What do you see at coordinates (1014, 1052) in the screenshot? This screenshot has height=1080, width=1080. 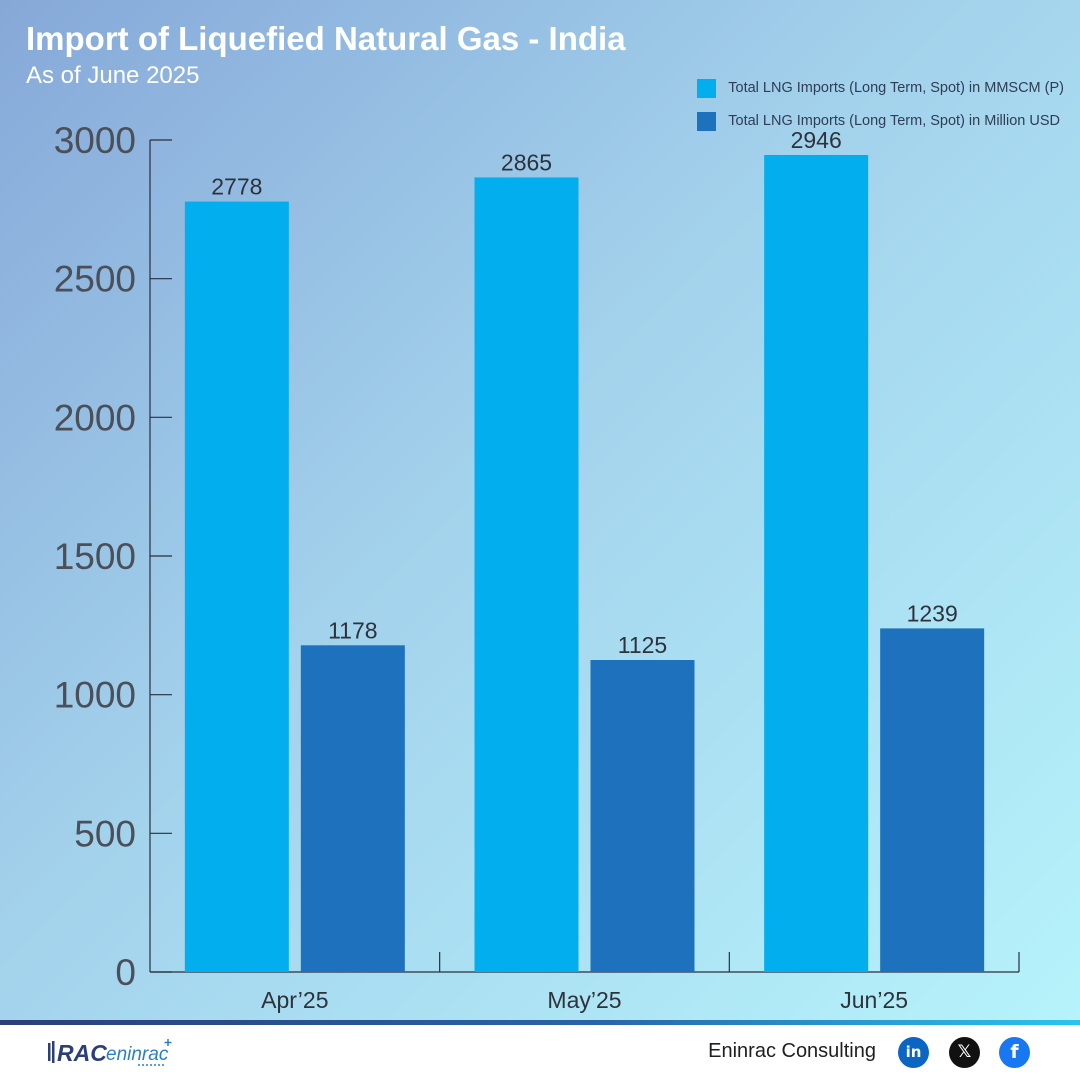 I see `facebook-icon: f` at bounding box center [1014, 1052].